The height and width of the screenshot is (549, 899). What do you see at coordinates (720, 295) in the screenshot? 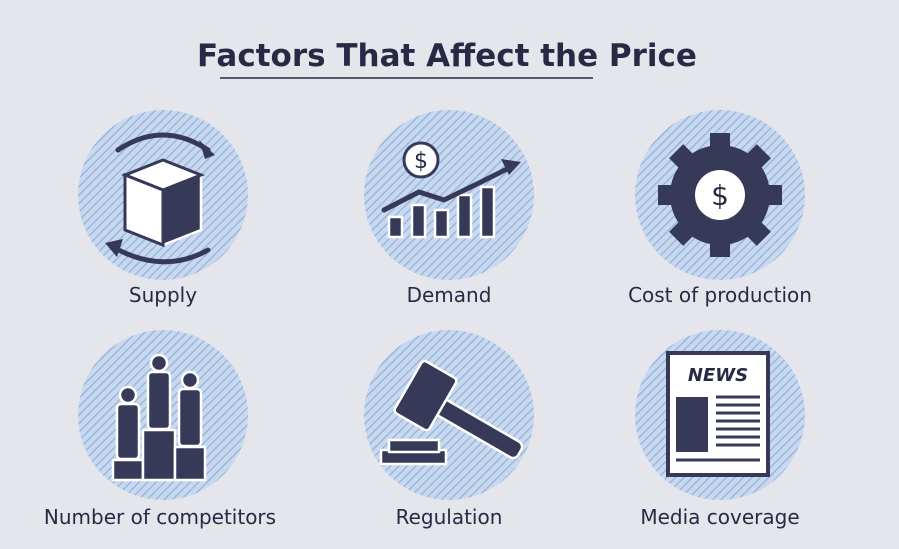
I see `factor-label: Cost of production` at bounding box center [720, 295].